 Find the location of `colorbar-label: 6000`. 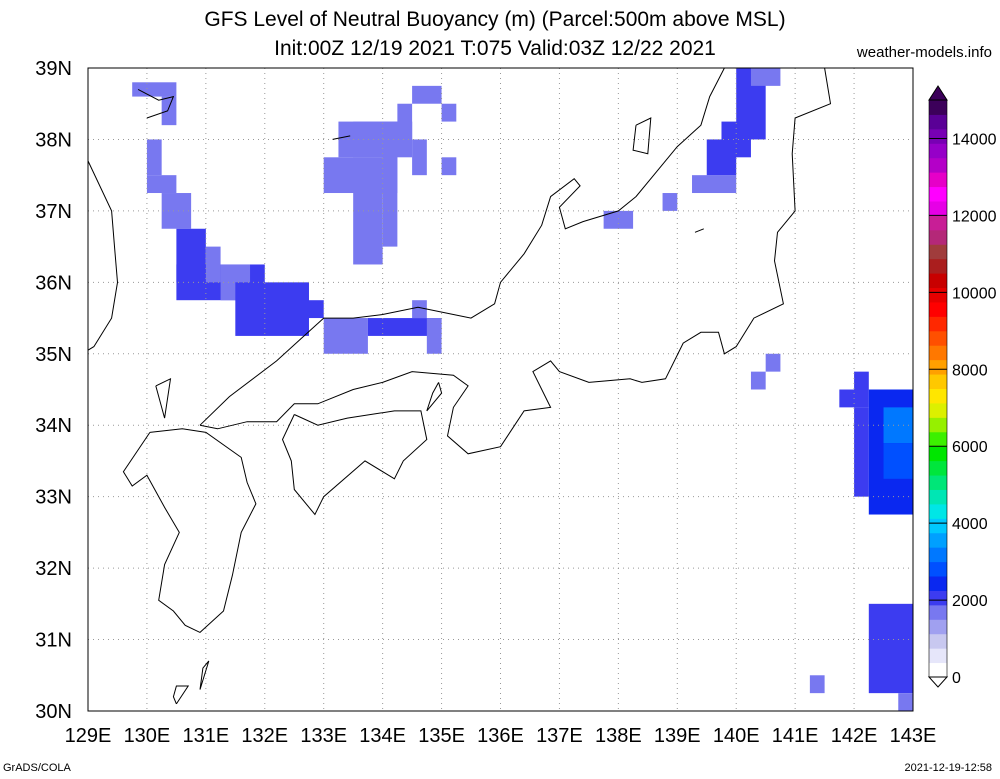

colorbar-label: 6000 is located at coordinates (970, 447).